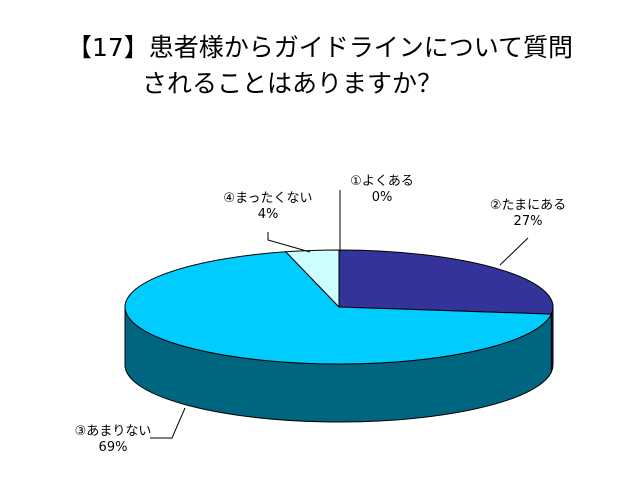  Describe the element at coordinates (528, 221) in the screenshot. I see `label-tamaniaru-percent: 27%` at that location.